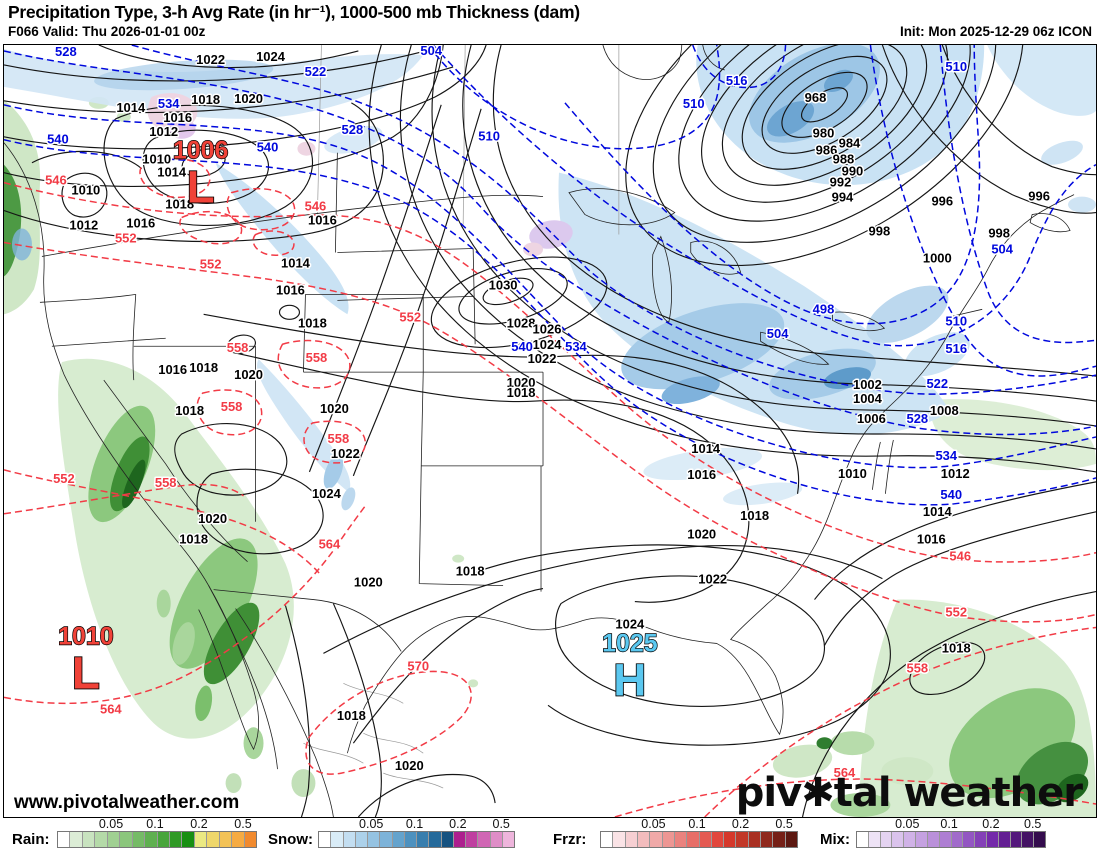 The height and width of the screenshot is (850, 1100). Describe the element at coordinates (944, 410) in the screenshot. I see `isobar-label: 1008` at that location.